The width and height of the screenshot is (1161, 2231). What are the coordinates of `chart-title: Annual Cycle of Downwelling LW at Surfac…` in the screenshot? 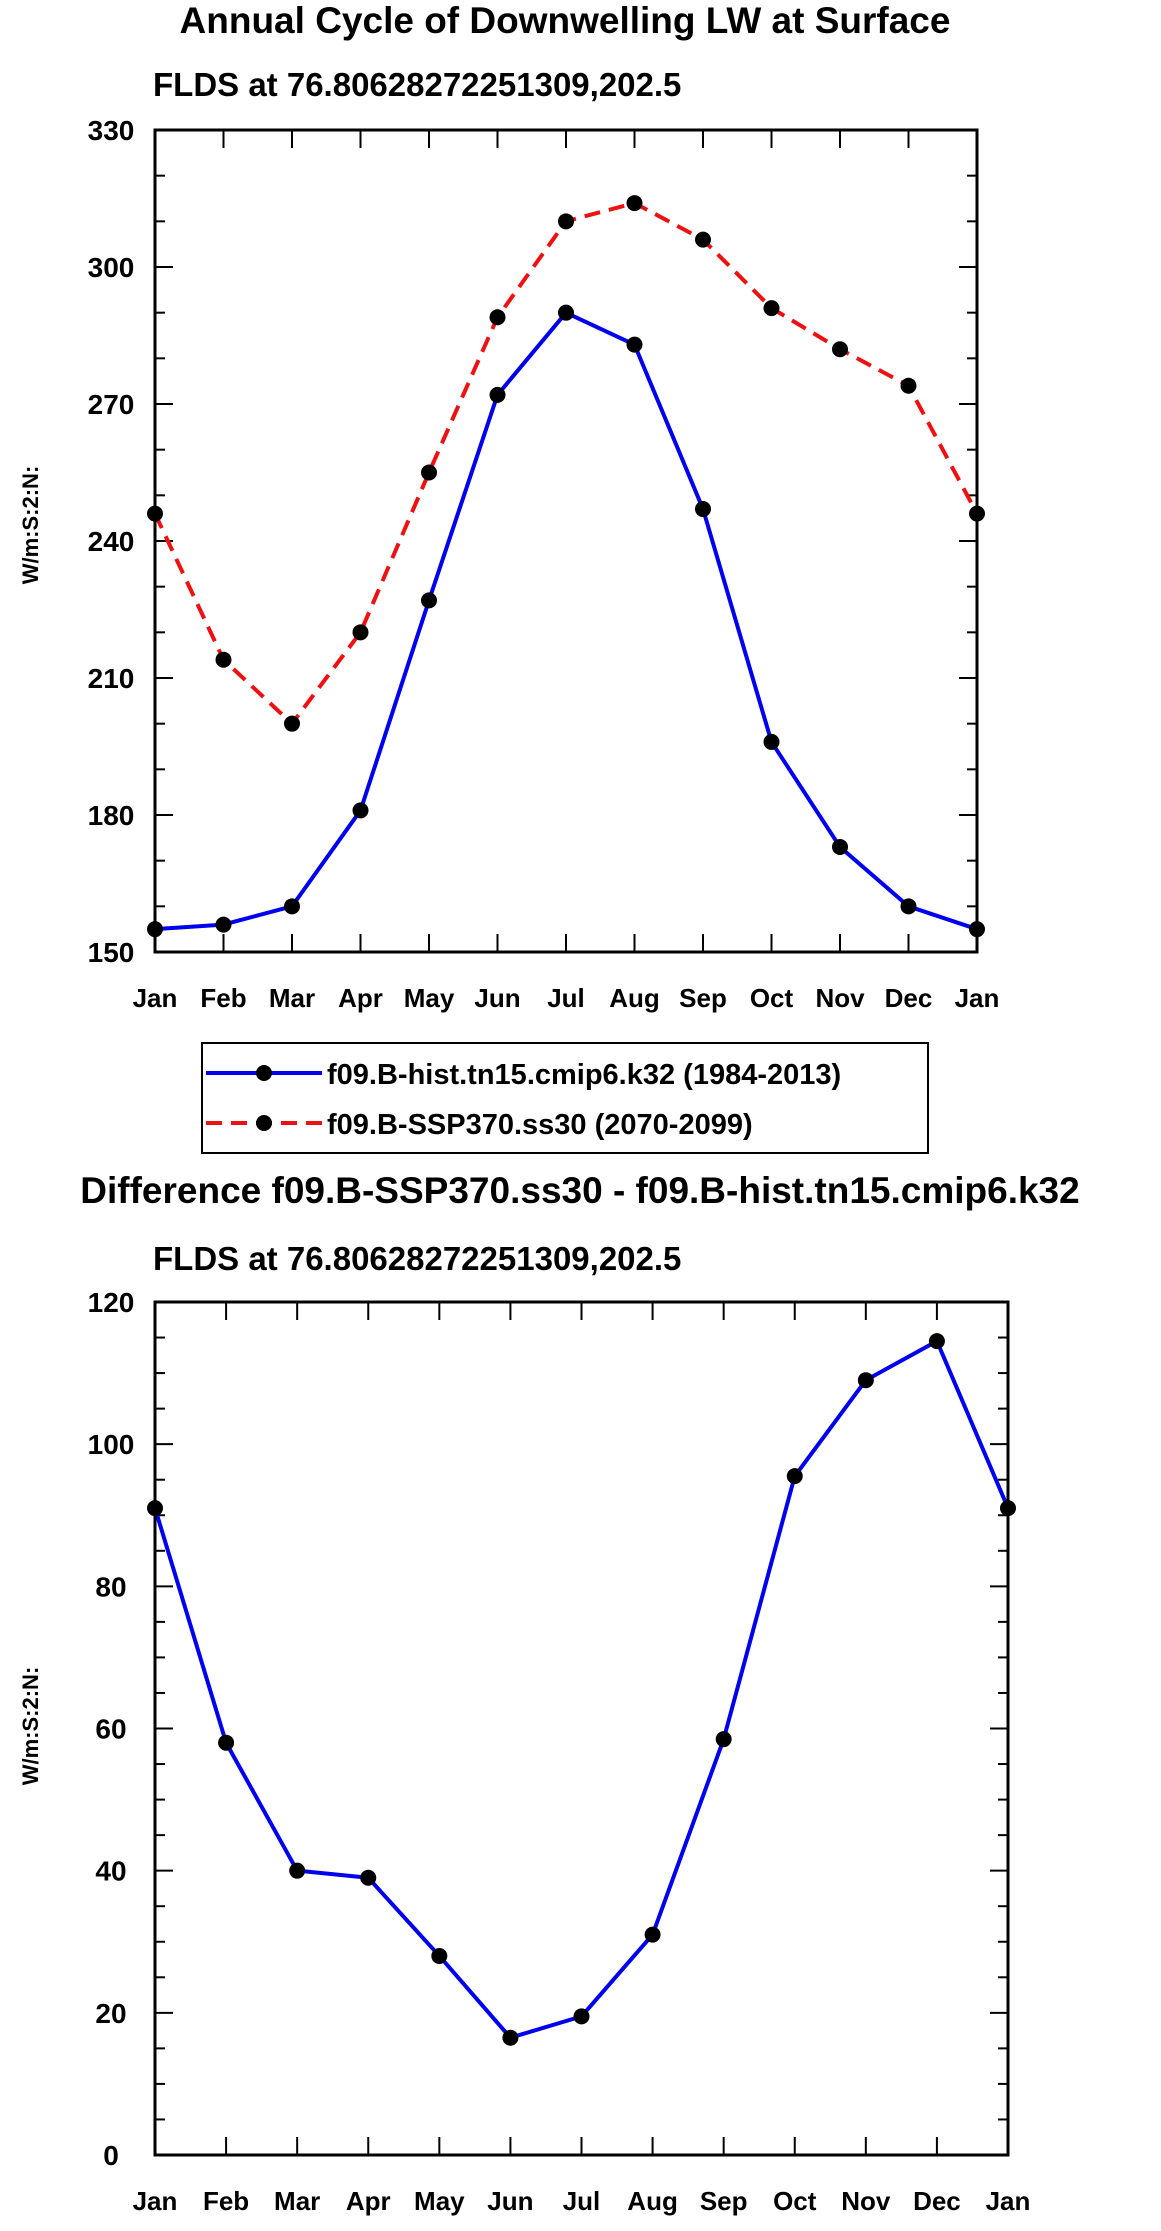 It's located at (565, 20).